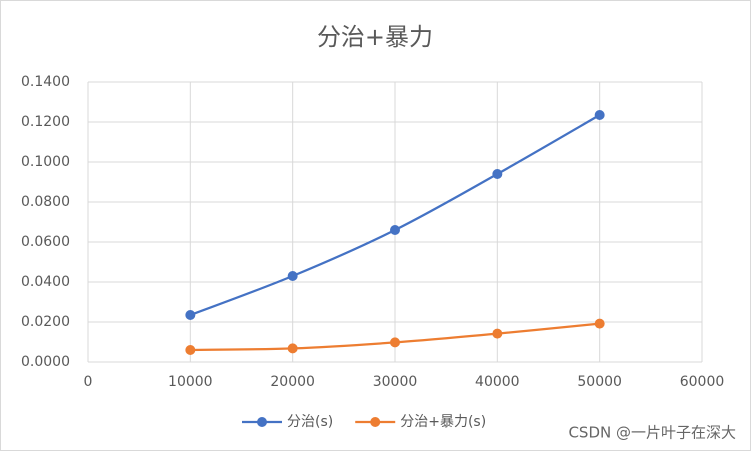 The height and width of the screenshot is (451, 751). I want to click on x-tick-label: 20000, so click(292, 382).